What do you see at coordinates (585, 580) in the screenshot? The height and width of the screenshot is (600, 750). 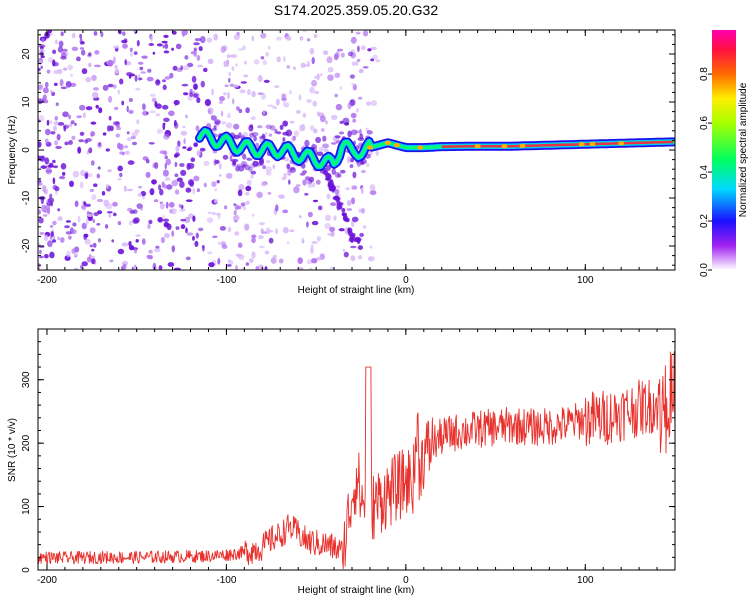 I see `snr-x-tick-label: 100` at bounding box center [585, 580].